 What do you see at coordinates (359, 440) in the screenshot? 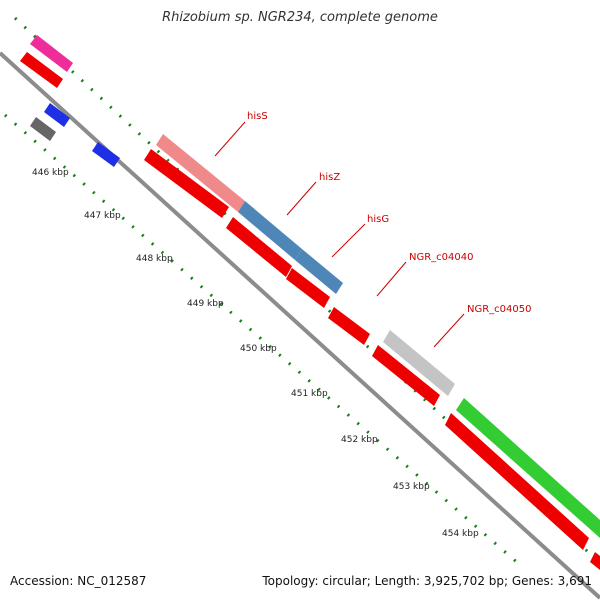
I see `ruler-label: 452 kbp` at bounding box center [359, 440].